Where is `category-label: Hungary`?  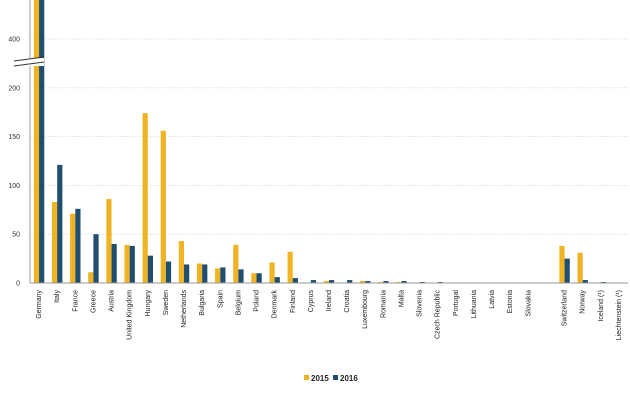
category-label: Hungary is located at coordinates (148, 303).